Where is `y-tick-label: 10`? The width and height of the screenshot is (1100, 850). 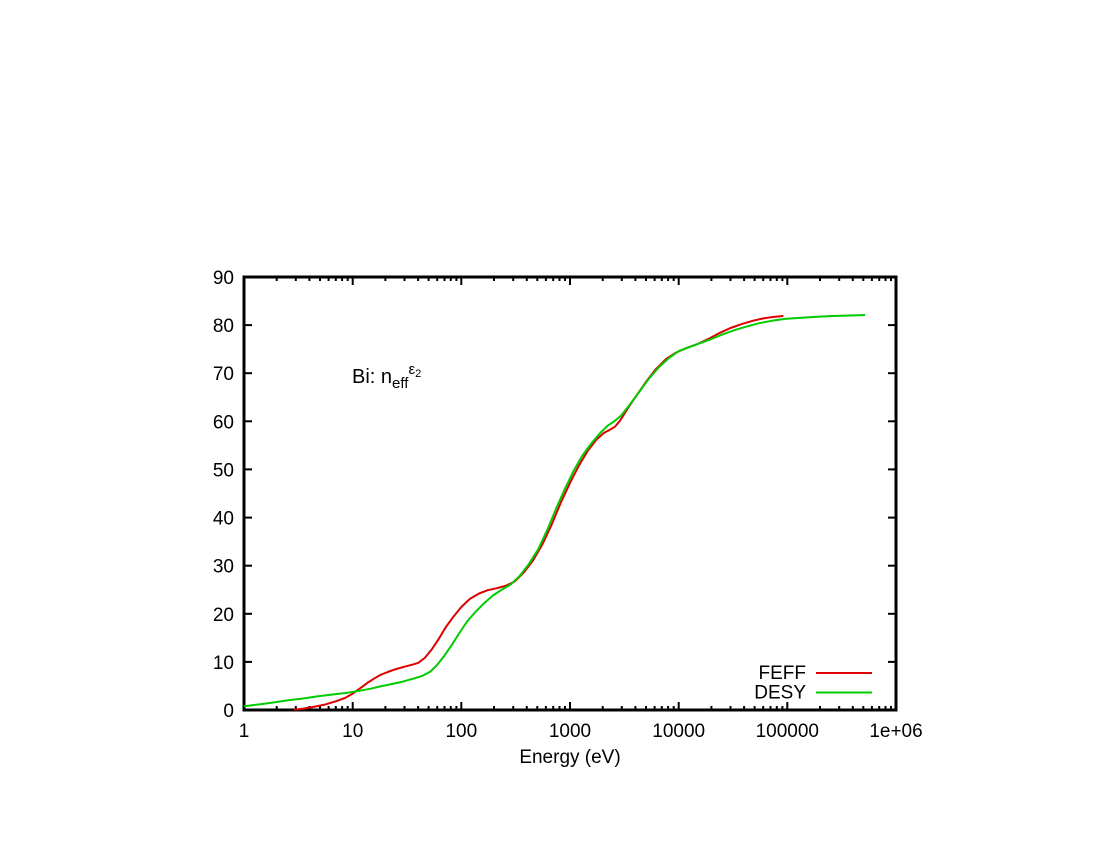 y-tick-label: 10 is located at coordinates (223, 663).